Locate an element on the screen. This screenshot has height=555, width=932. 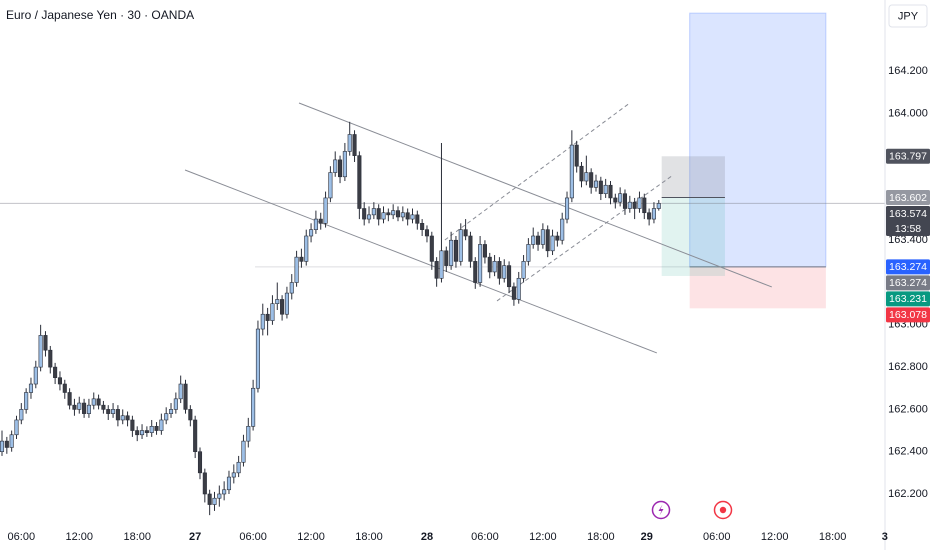
currency-label: JPY is located at coordinates (908, 16).